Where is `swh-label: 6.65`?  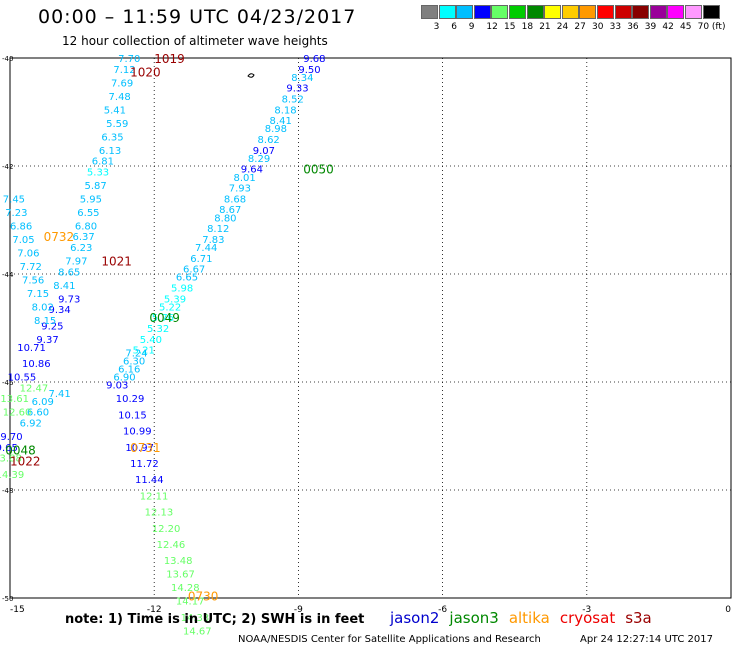 swh-label: 6.65 is located at coordinates (187, 278).